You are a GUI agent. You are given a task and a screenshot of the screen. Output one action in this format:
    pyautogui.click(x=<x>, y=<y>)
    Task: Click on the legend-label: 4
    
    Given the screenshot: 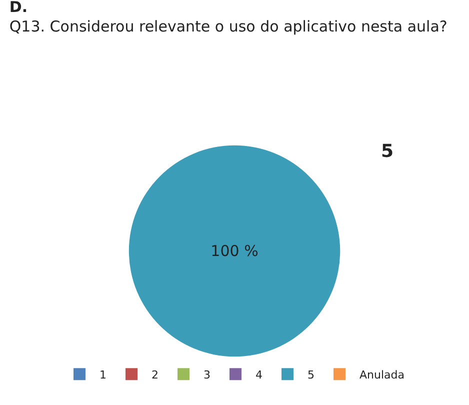 What is the action you would take?
    pyautogui.click(x=259, y=375)
    